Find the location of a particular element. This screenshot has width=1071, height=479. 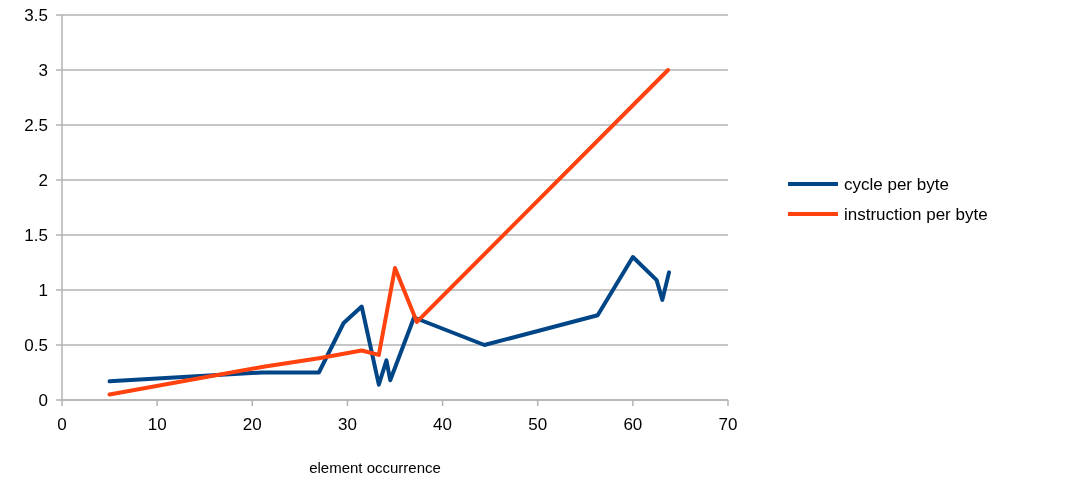

x-tick-label: 10 is located at coordinates (157, 424).